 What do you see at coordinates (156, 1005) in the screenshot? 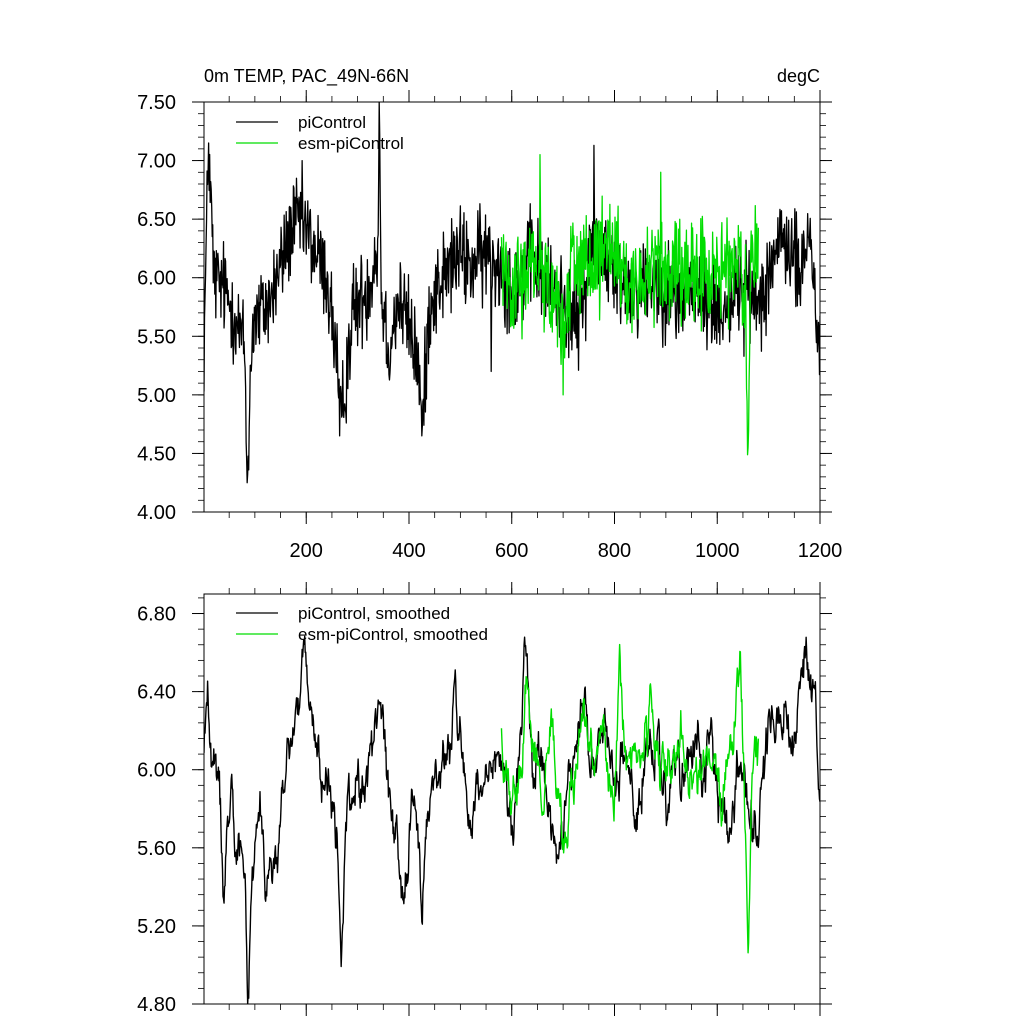
I see `bottom-y-tick-label: 4.80` at bounding box center [156, 1005].